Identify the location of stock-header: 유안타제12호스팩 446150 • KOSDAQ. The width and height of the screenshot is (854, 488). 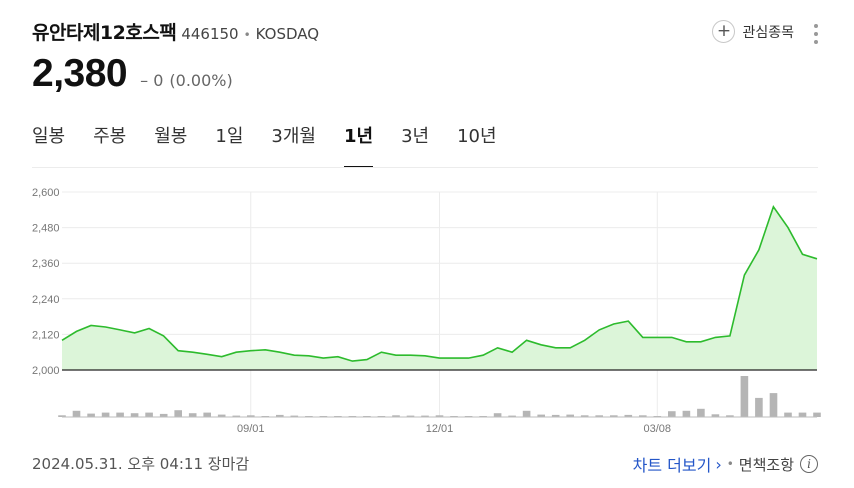
(175, 31).